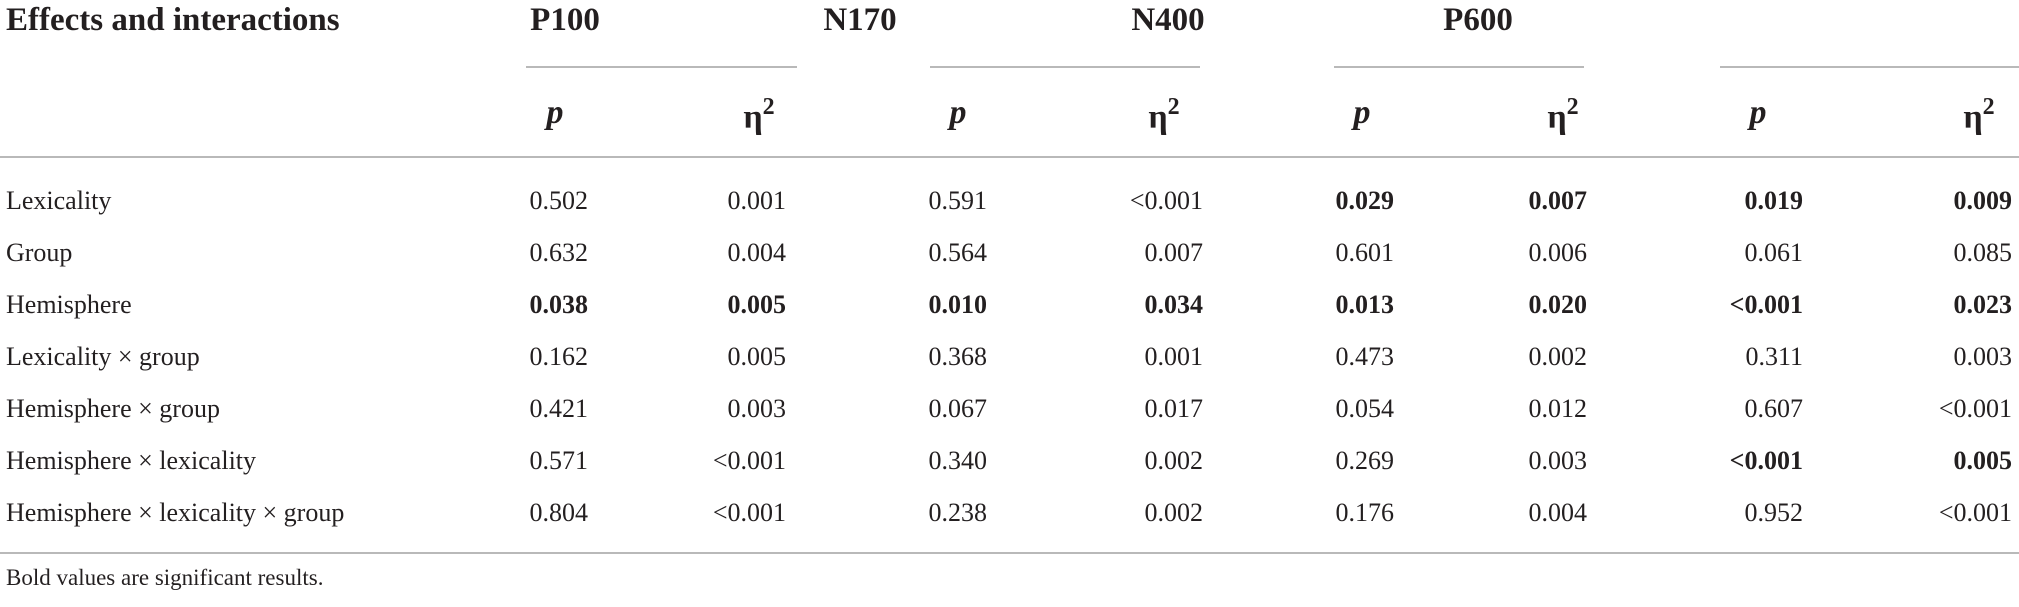  Describe the element at coordinates (103, 356) in the screenshot. I see `row-label: Lexicality × group` at that location.